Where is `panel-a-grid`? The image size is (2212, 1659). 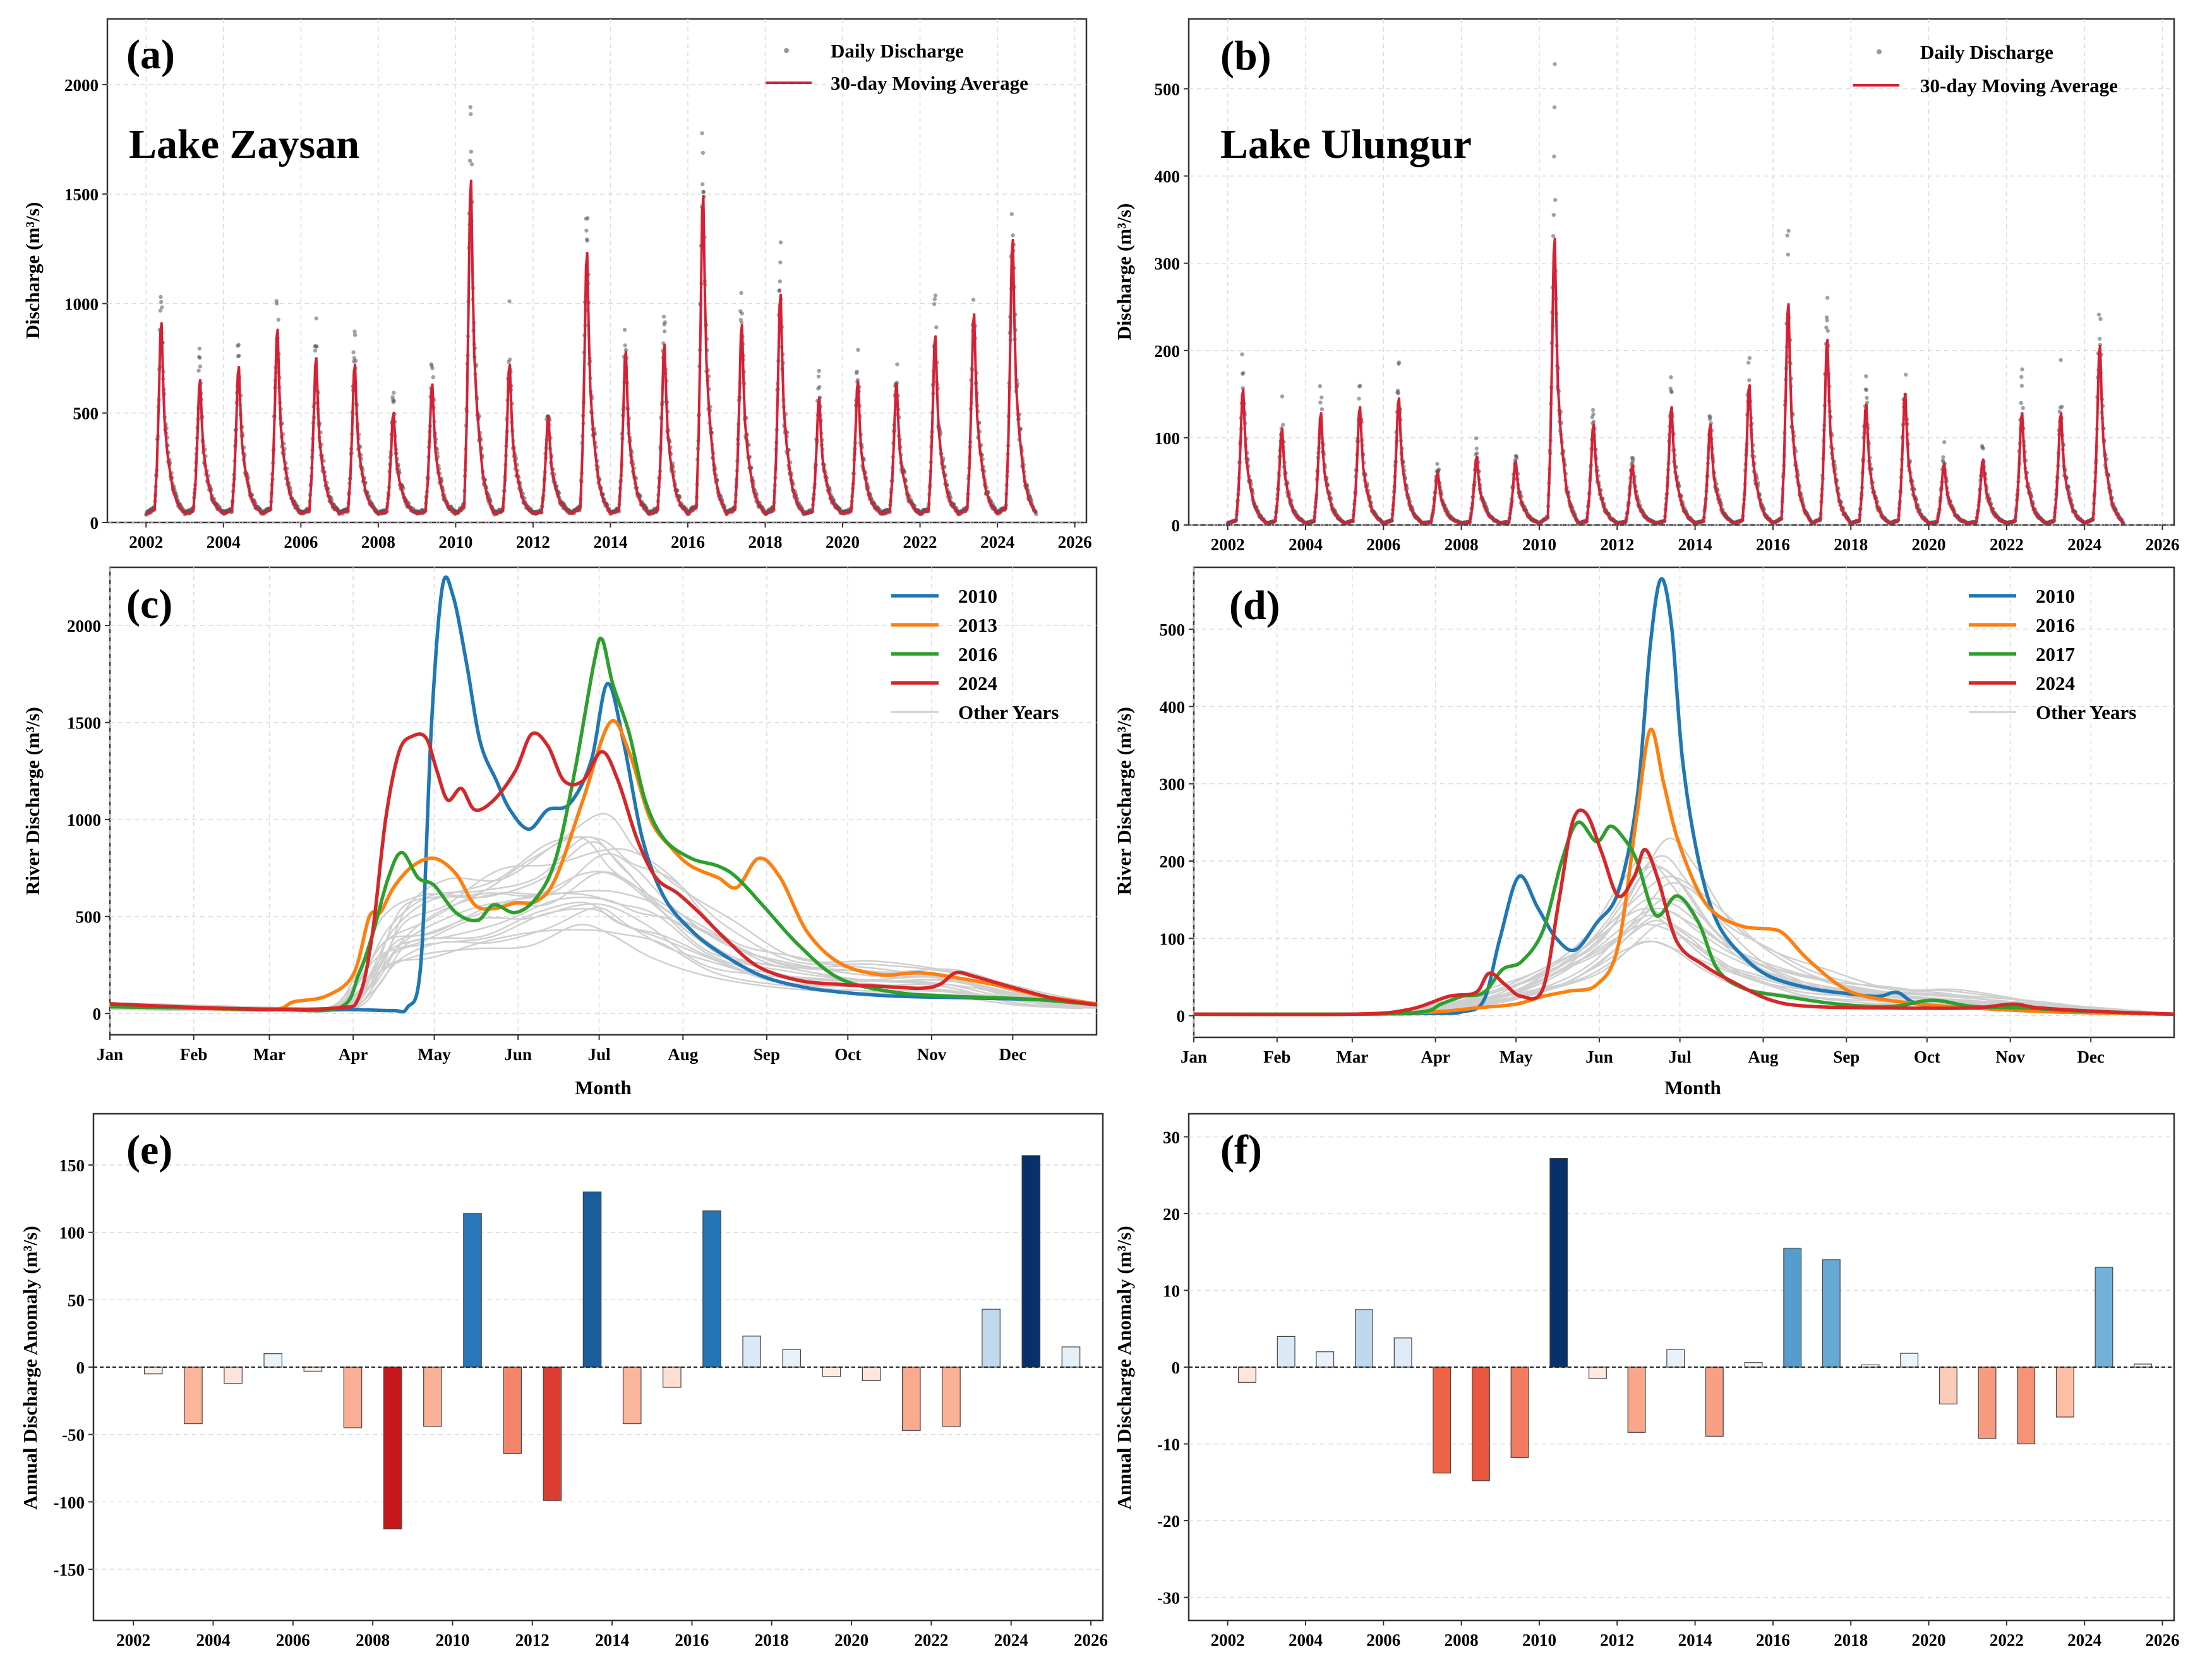 panel-a-grid is located at coordinates (596, 271).